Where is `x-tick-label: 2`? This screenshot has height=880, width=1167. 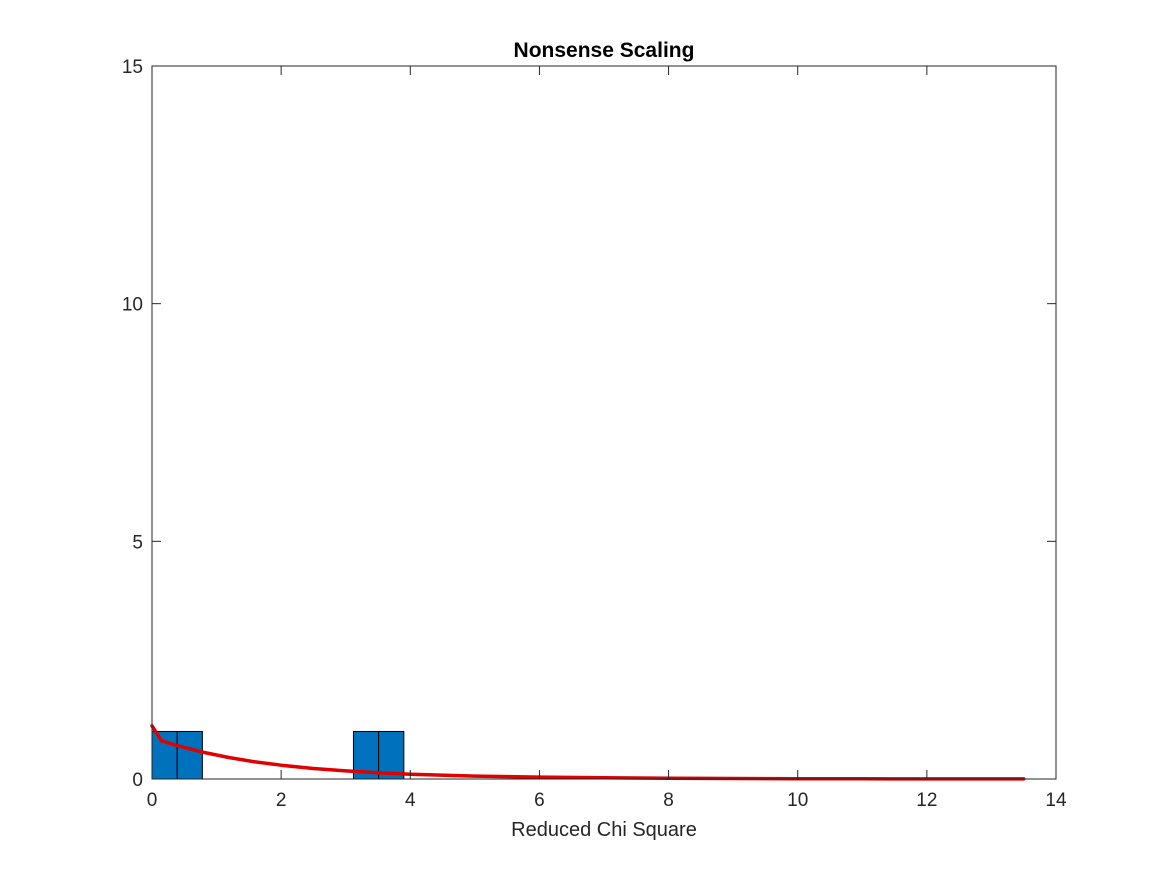
x-tick-label: 2 is located at coordinates (281, 800).